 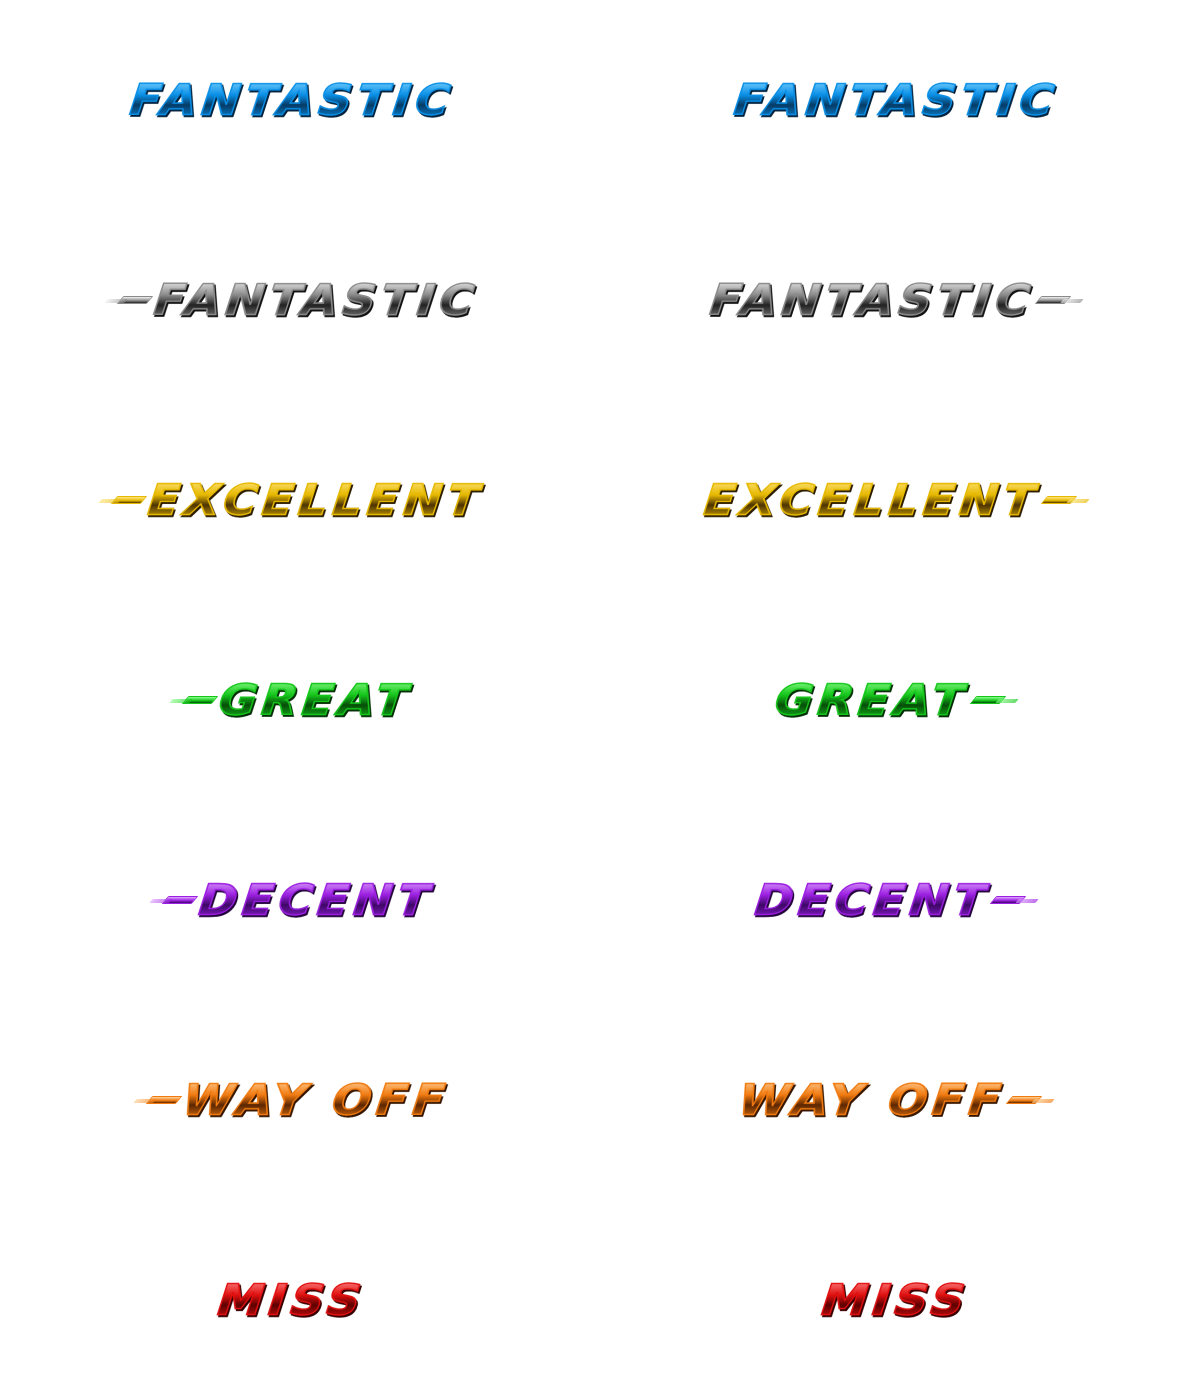 I want to click on cell-great-left: GREAT, so click(x=300, y=700).